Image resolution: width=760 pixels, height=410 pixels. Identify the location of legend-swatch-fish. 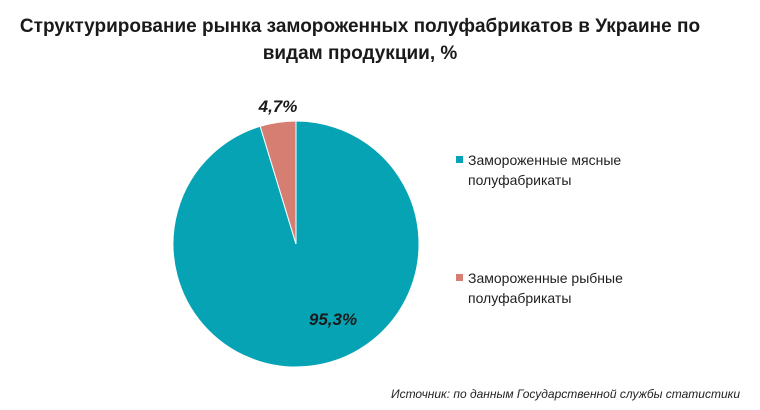
(459, 277).